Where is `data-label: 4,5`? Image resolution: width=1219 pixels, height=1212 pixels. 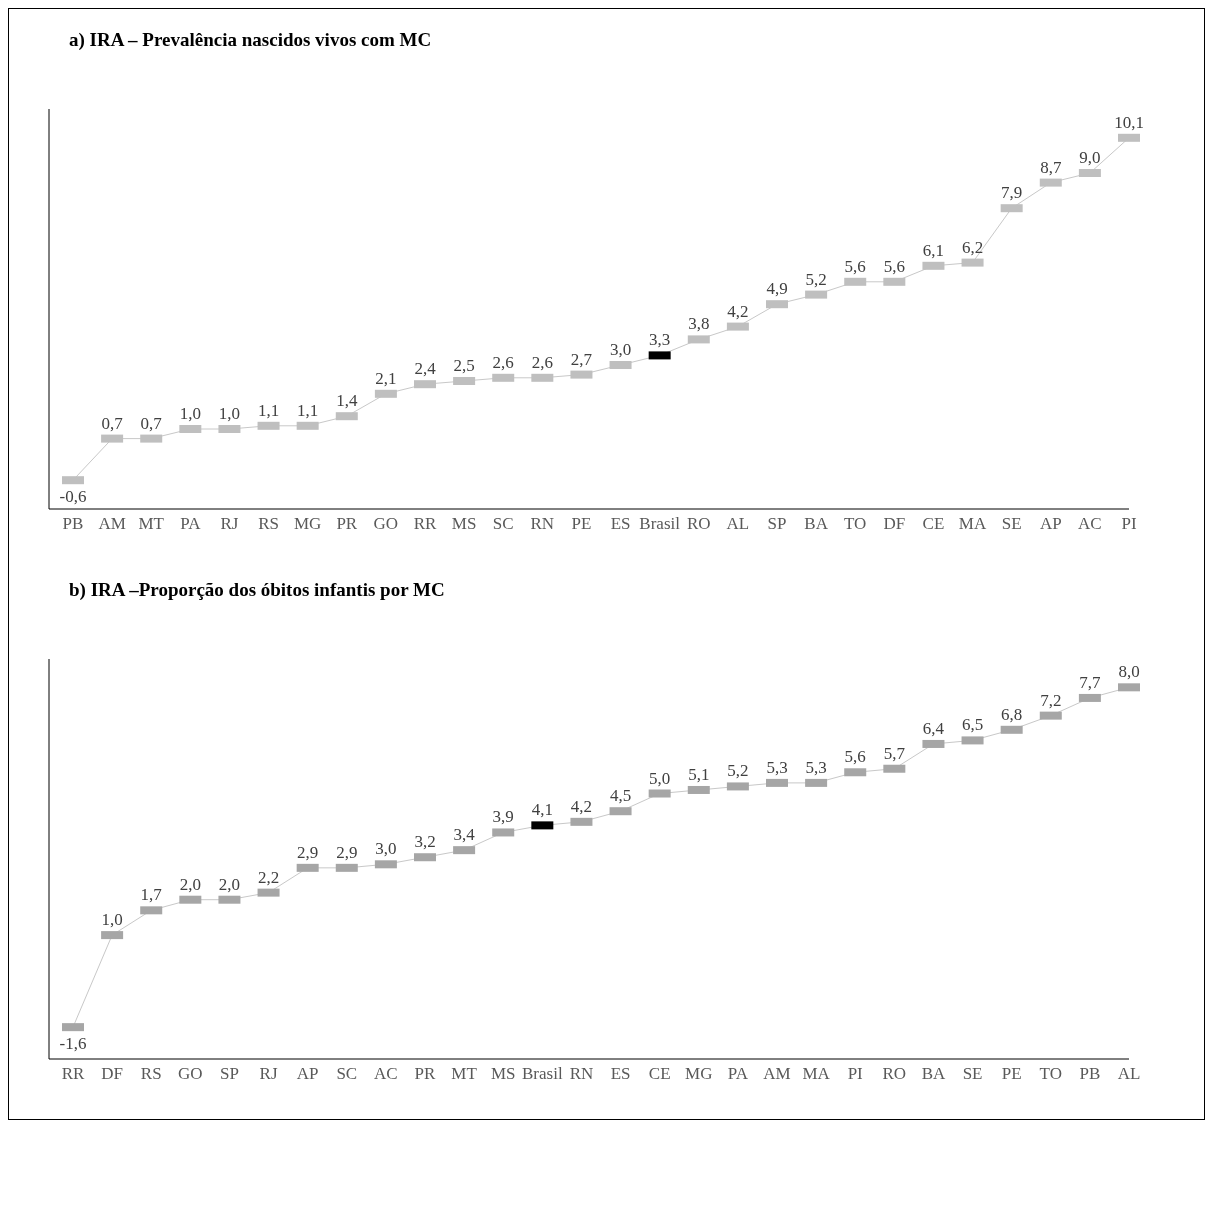 data-label: 4,5 is located at coordinates (620, 796).